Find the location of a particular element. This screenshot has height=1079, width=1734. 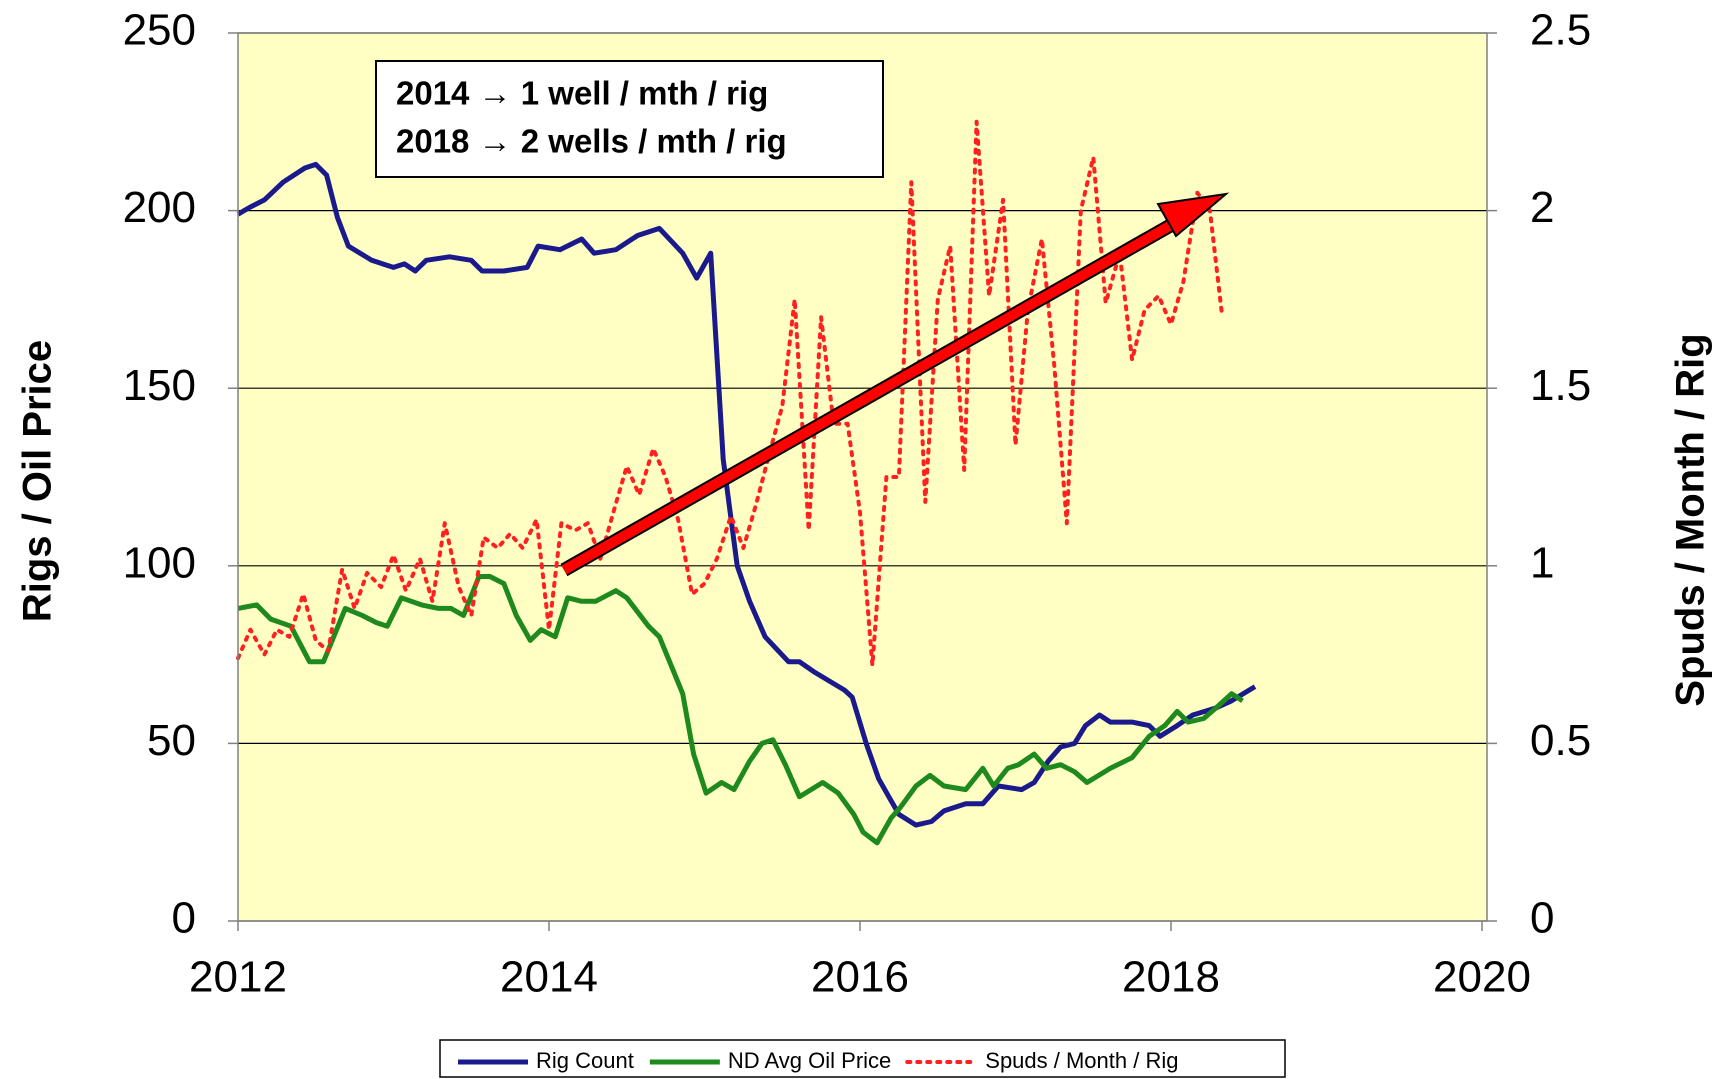

y2-tick-label: 2.5 is located at coordinates (1560, 30).